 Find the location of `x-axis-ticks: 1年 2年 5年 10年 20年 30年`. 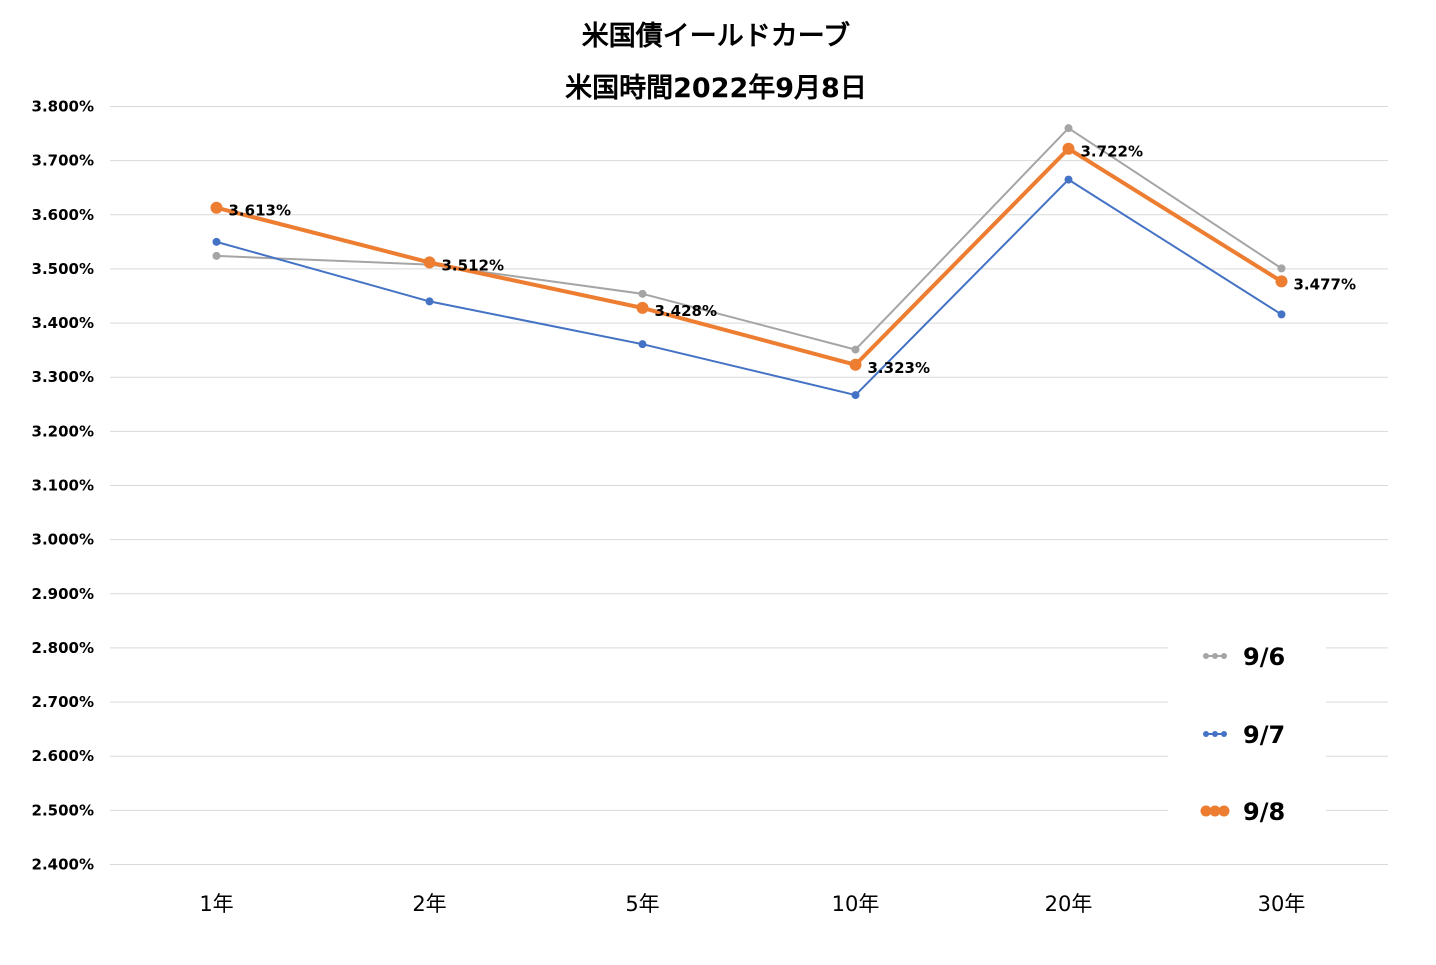

x-axis-ticks: 1年 2年 5年 10年 20年 30年 is located at coordinates (752, 904).